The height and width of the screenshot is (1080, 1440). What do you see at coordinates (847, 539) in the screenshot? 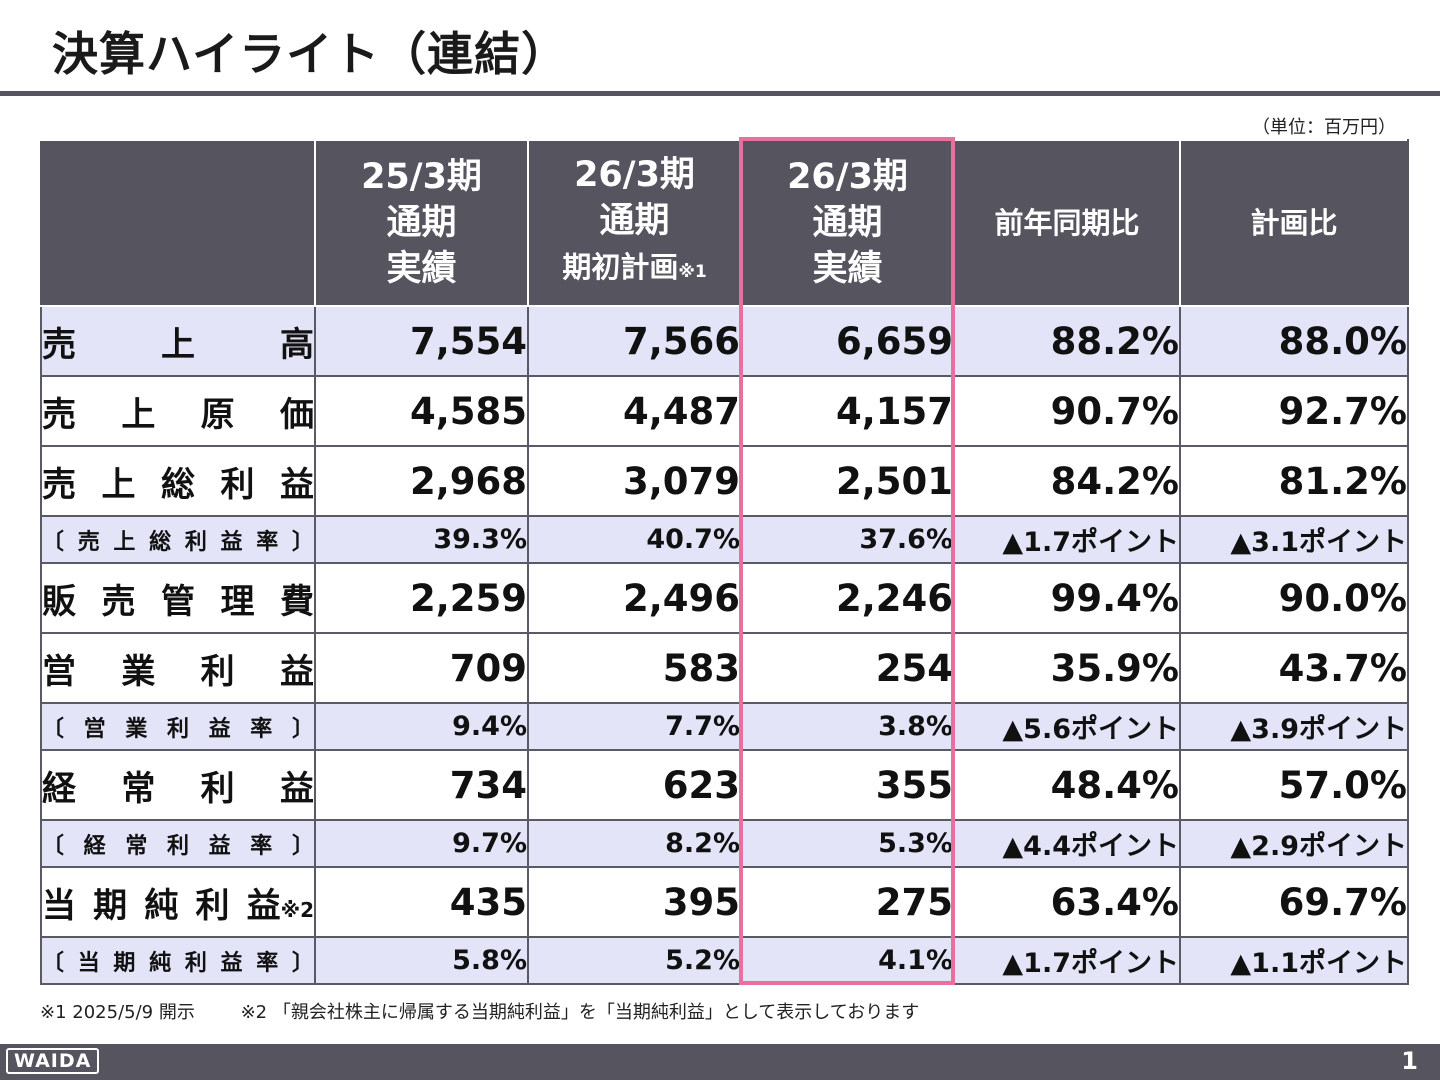
I see `value-cell: 37.6%` at bounding box center [847, 539].